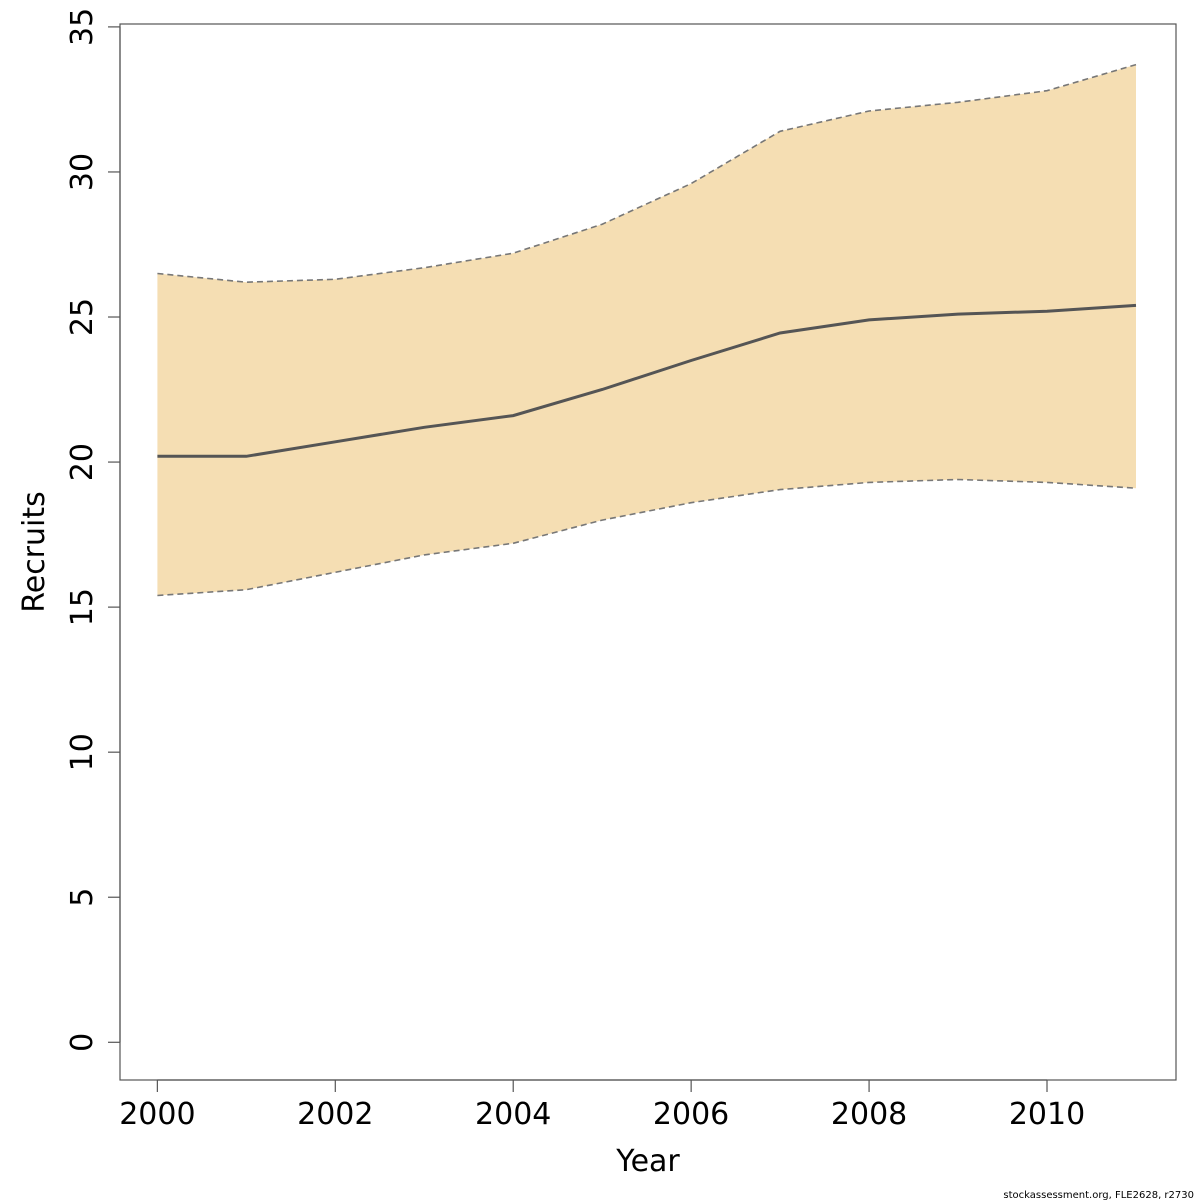 The image size is (1200, 1200). Describe the element at coordinates (82, 607) in the screenshot. I see `y-tick-label: 15` at that location.